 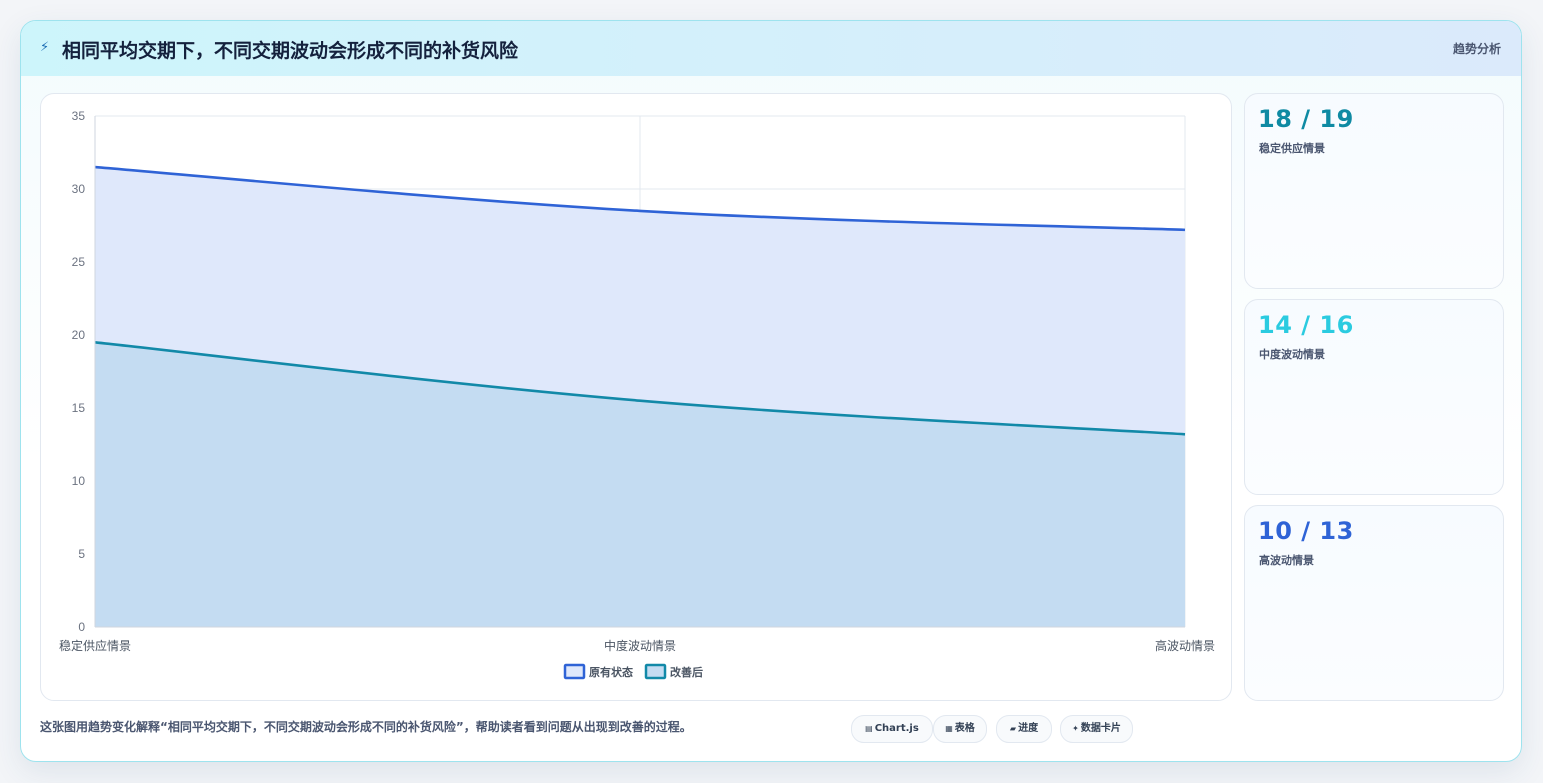 I want to click on x-category-label: 高波动情景, so click(x=1185, y=645).